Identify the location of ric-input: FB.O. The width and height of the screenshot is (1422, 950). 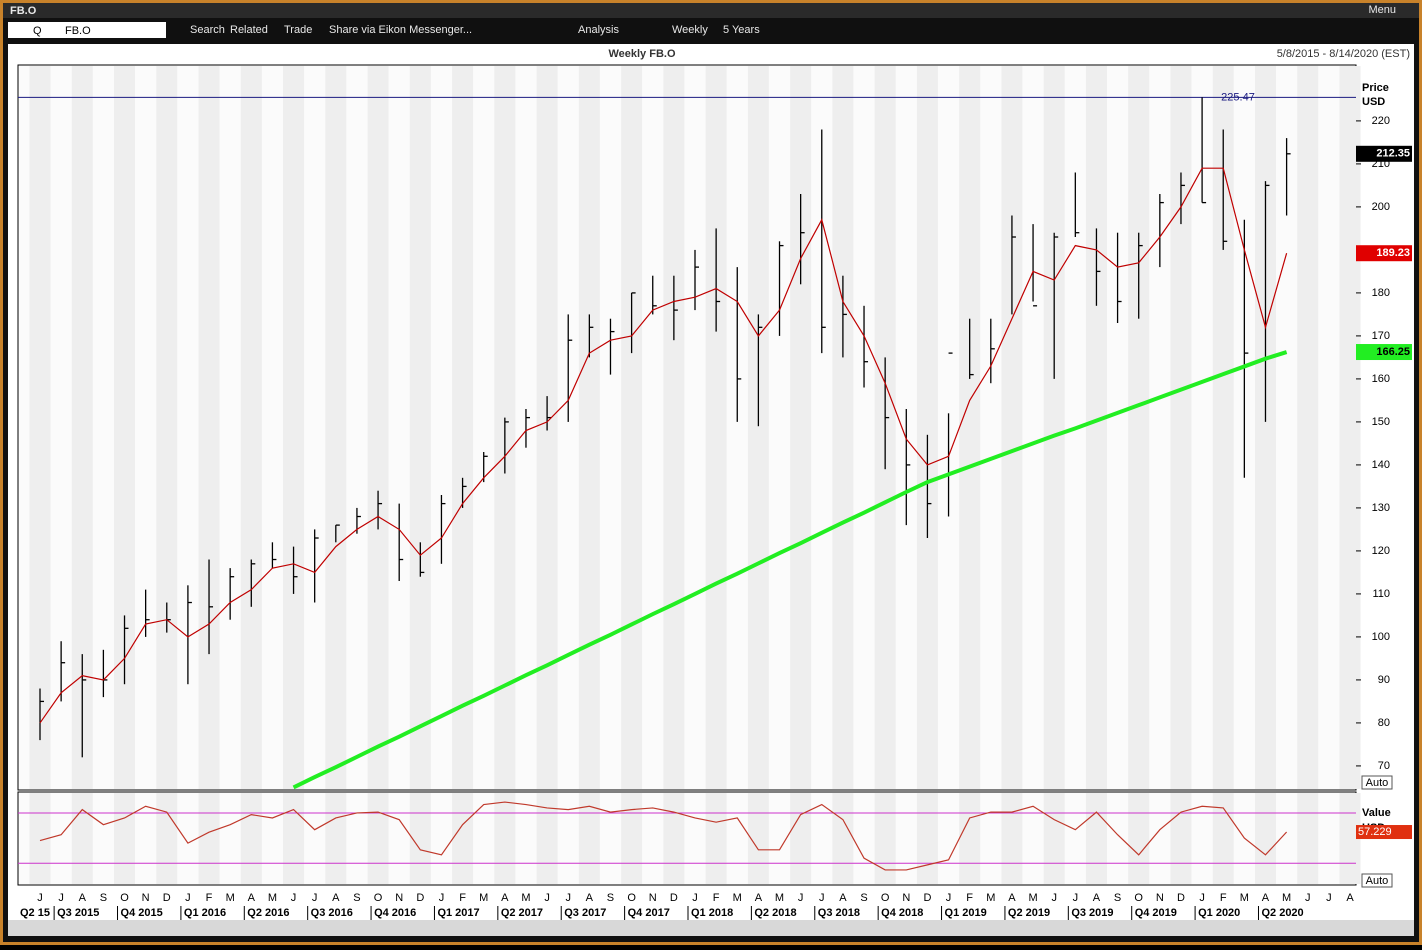
(78, 31).